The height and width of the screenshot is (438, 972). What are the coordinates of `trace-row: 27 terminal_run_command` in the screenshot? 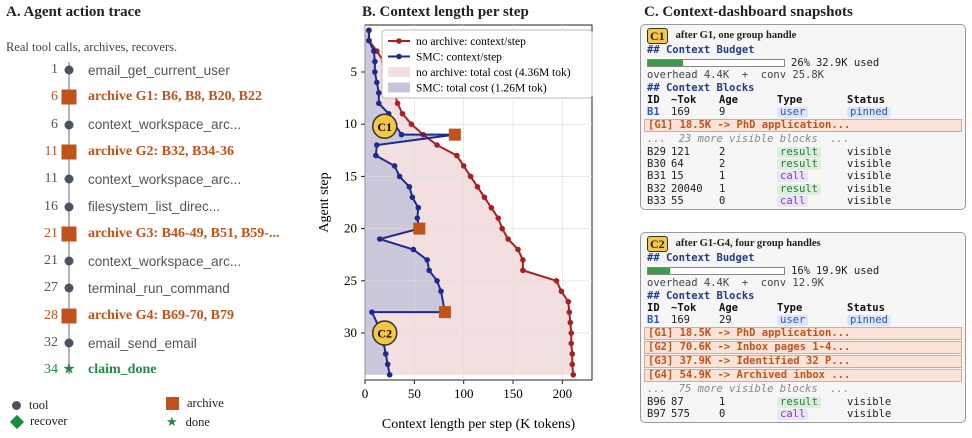 It's located at (160, 288).